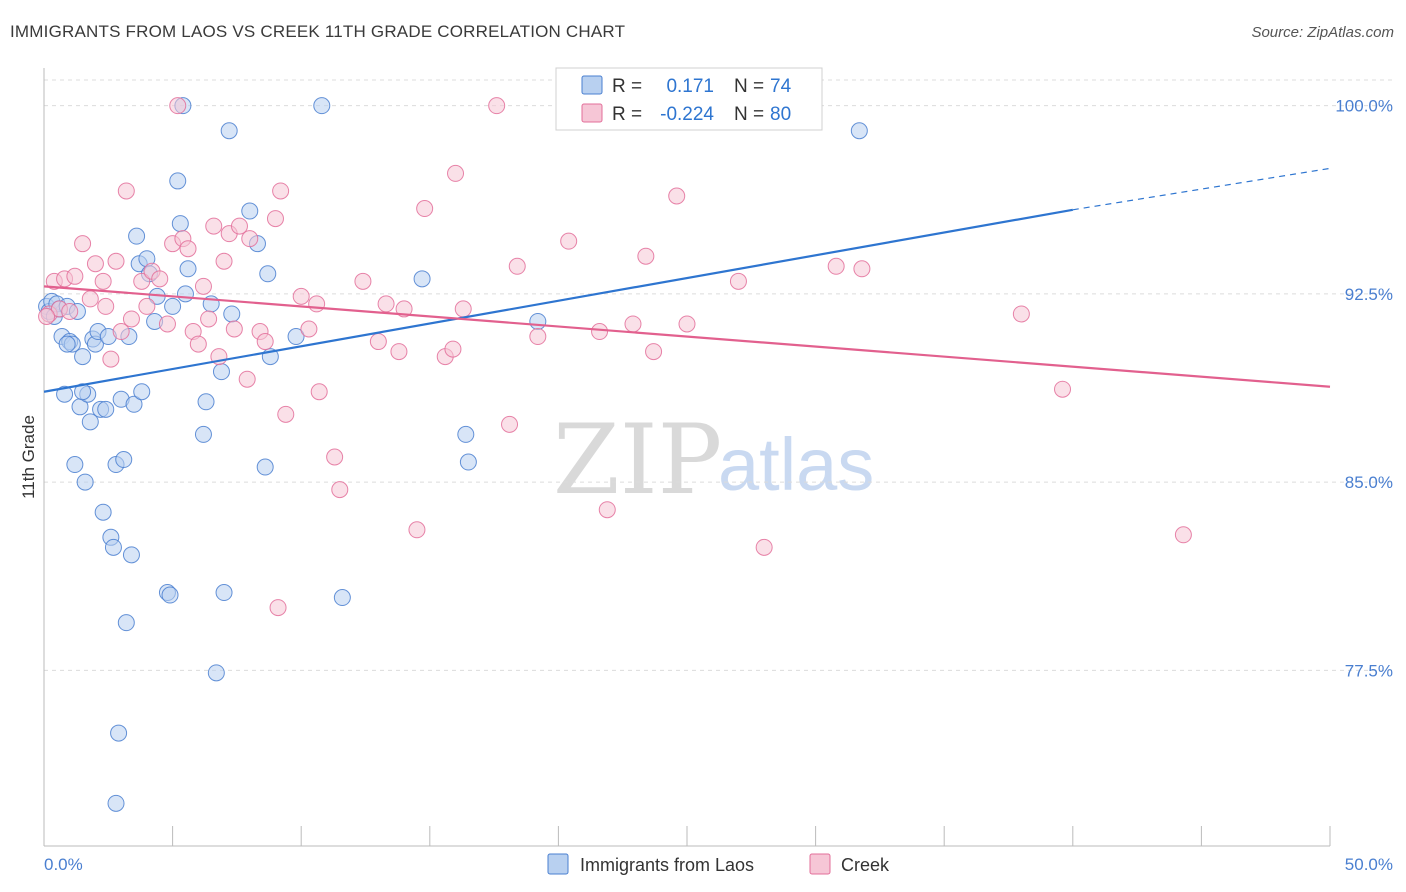 This screenshot has height=892, width=1406. I want to click on legend-r-value-1: 0.171, so click(690, 86).